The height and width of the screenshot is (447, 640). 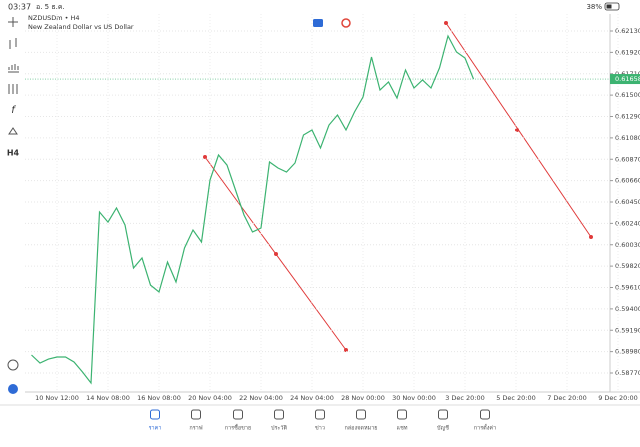 What do you see at coordinates (50, 7) in the screenshot?
I see `status-date: อ. 5 ธ.ค.` at bounding box center [50, 7].